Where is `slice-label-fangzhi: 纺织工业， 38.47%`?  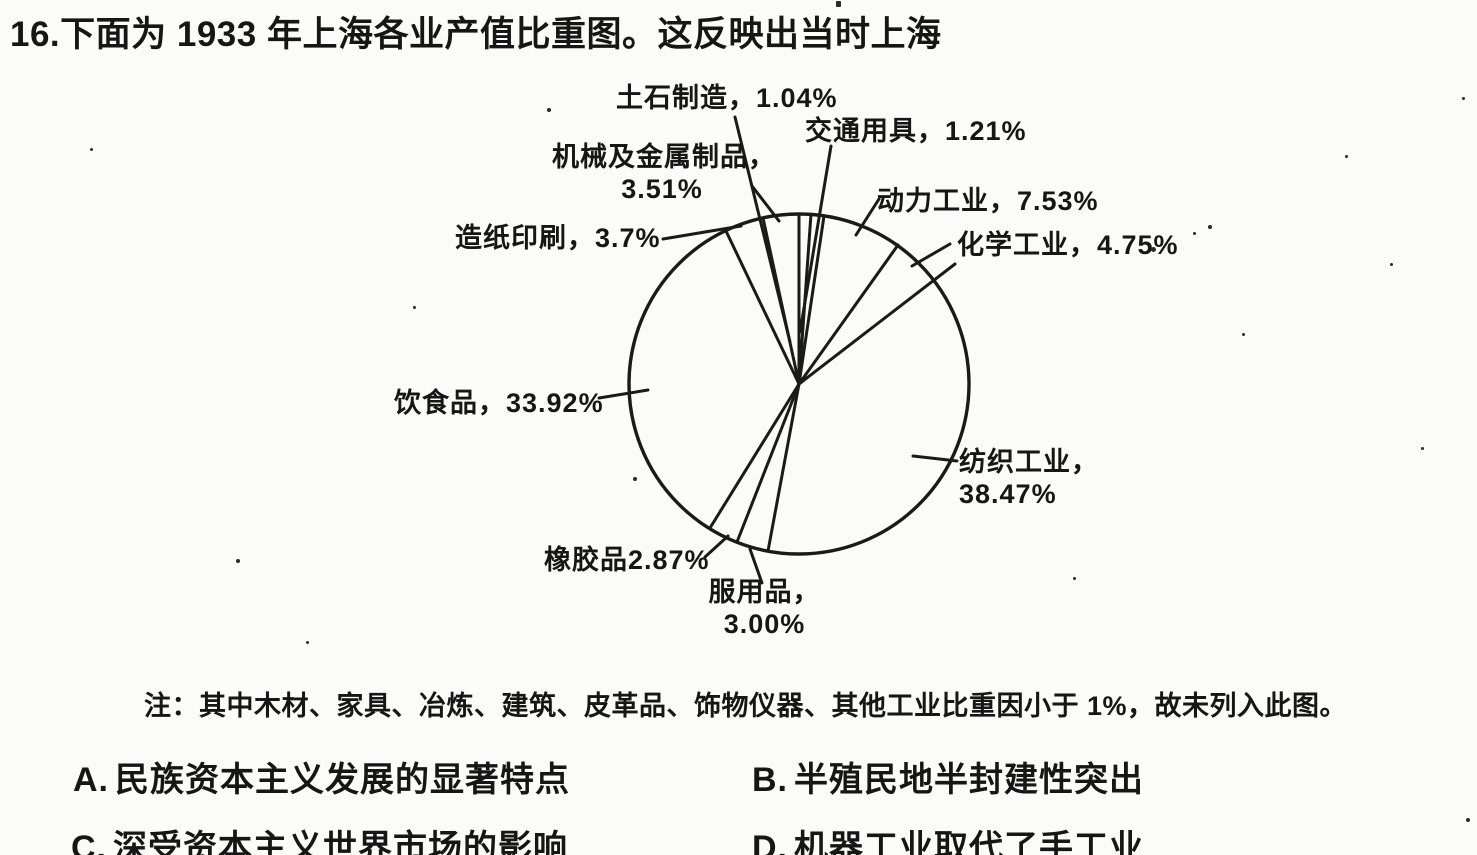 slice-label-fangzhi: 纺织工业， 38.47% is located at coordinates (1029, 478).